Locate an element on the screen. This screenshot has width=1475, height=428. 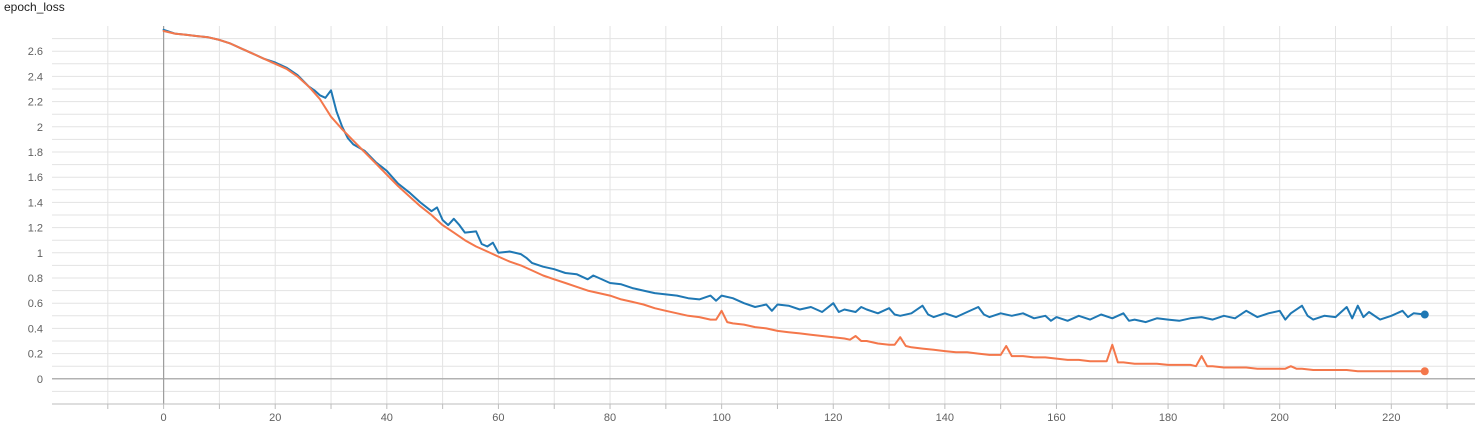
x-tick-label: 100 is located at coordinates (721, 418).